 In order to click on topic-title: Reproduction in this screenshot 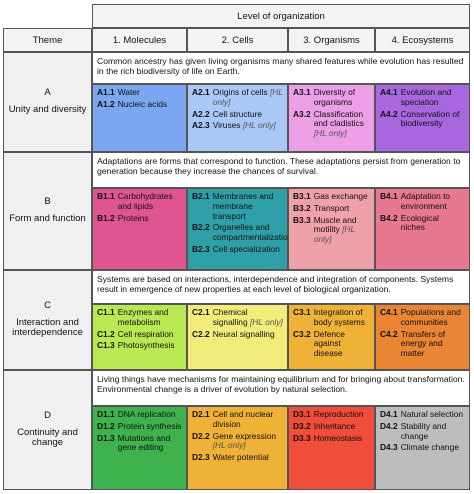, I will do `click(338, 414)`.